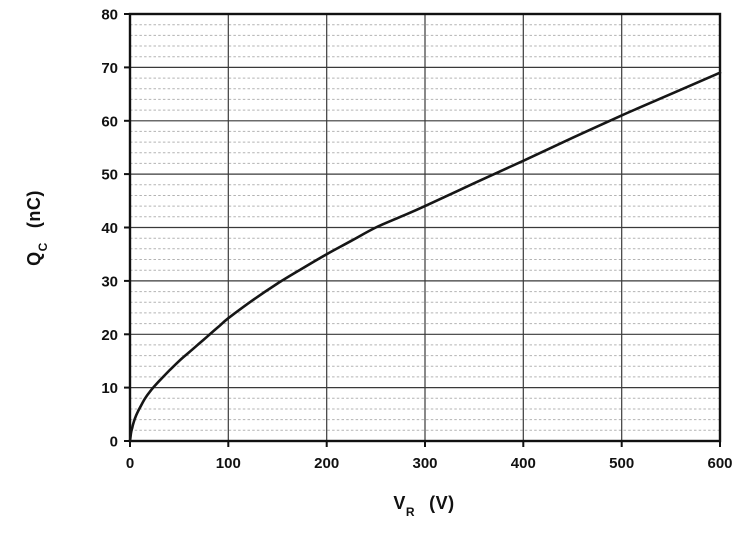 Image resolution: width=748 pixels, height=535 pixels. I want to click on x-axis-symbol: V, so click(399, 503).